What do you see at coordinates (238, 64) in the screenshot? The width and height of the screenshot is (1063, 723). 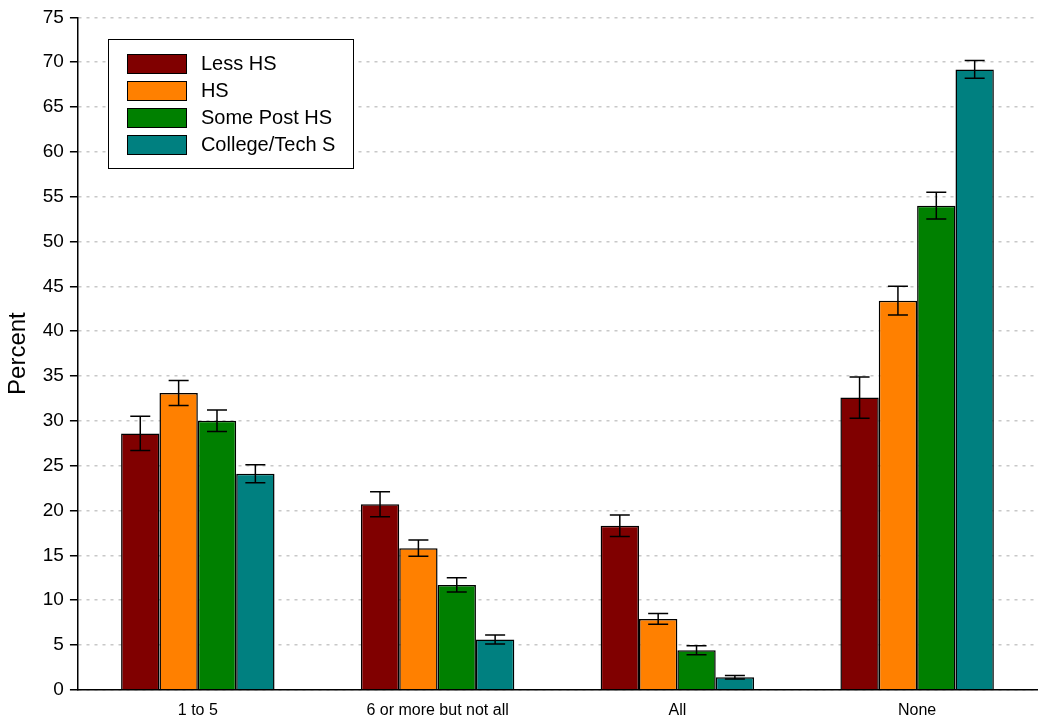 I see `legend-label: Less HS` at bounding box center [238, 64].